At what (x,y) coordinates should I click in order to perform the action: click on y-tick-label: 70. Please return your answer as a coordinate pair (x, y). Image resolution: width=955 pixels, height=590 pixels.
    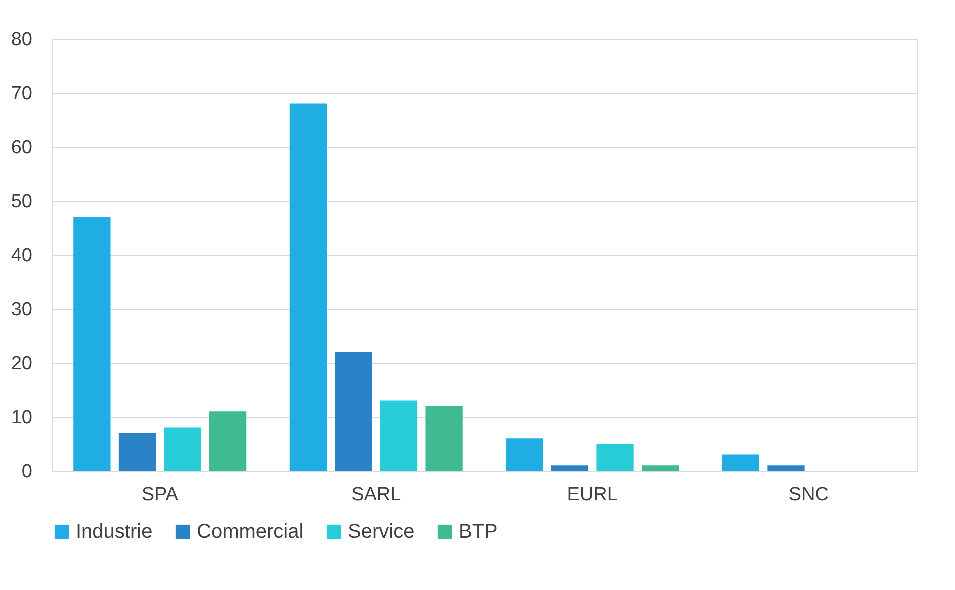
    Looking at the image, I should click on (21, 94).